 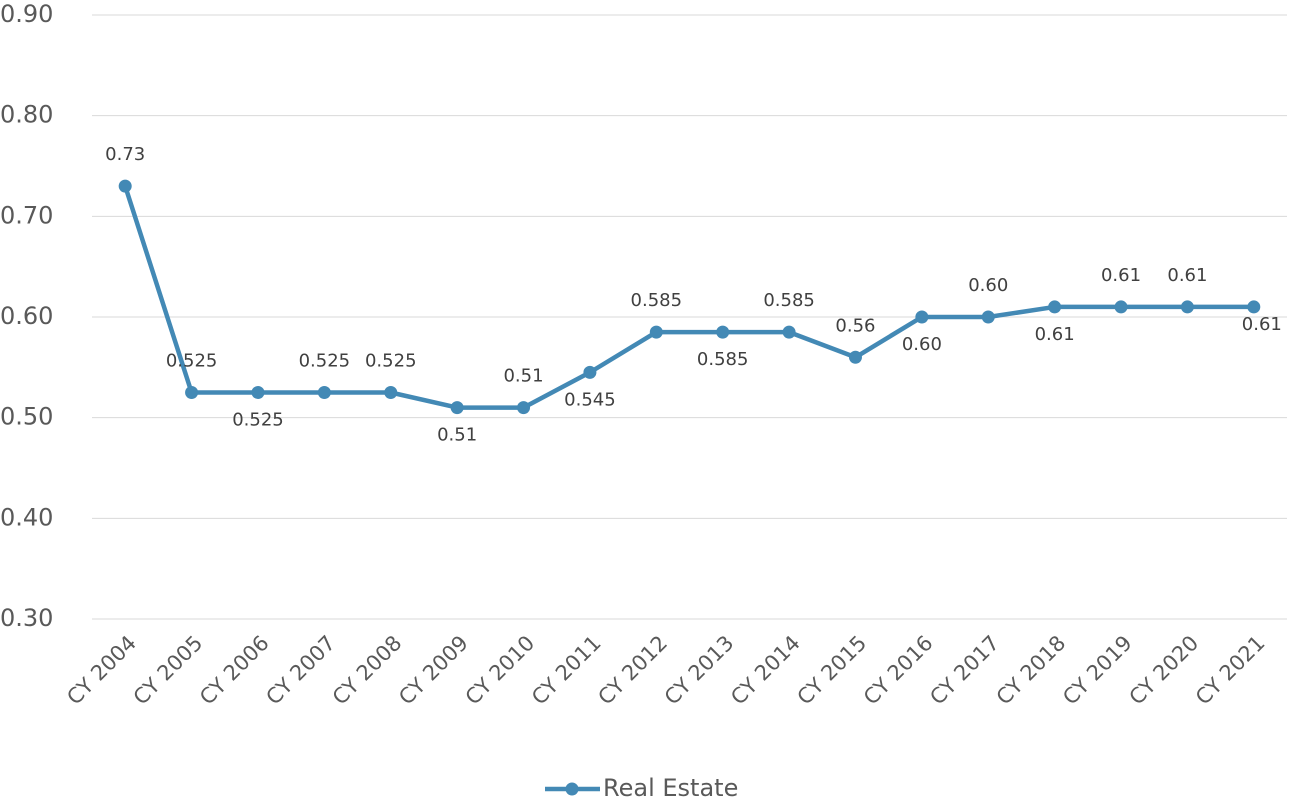 I want to click on x-tick-label: CY 2016, so click(x=898, y=670).